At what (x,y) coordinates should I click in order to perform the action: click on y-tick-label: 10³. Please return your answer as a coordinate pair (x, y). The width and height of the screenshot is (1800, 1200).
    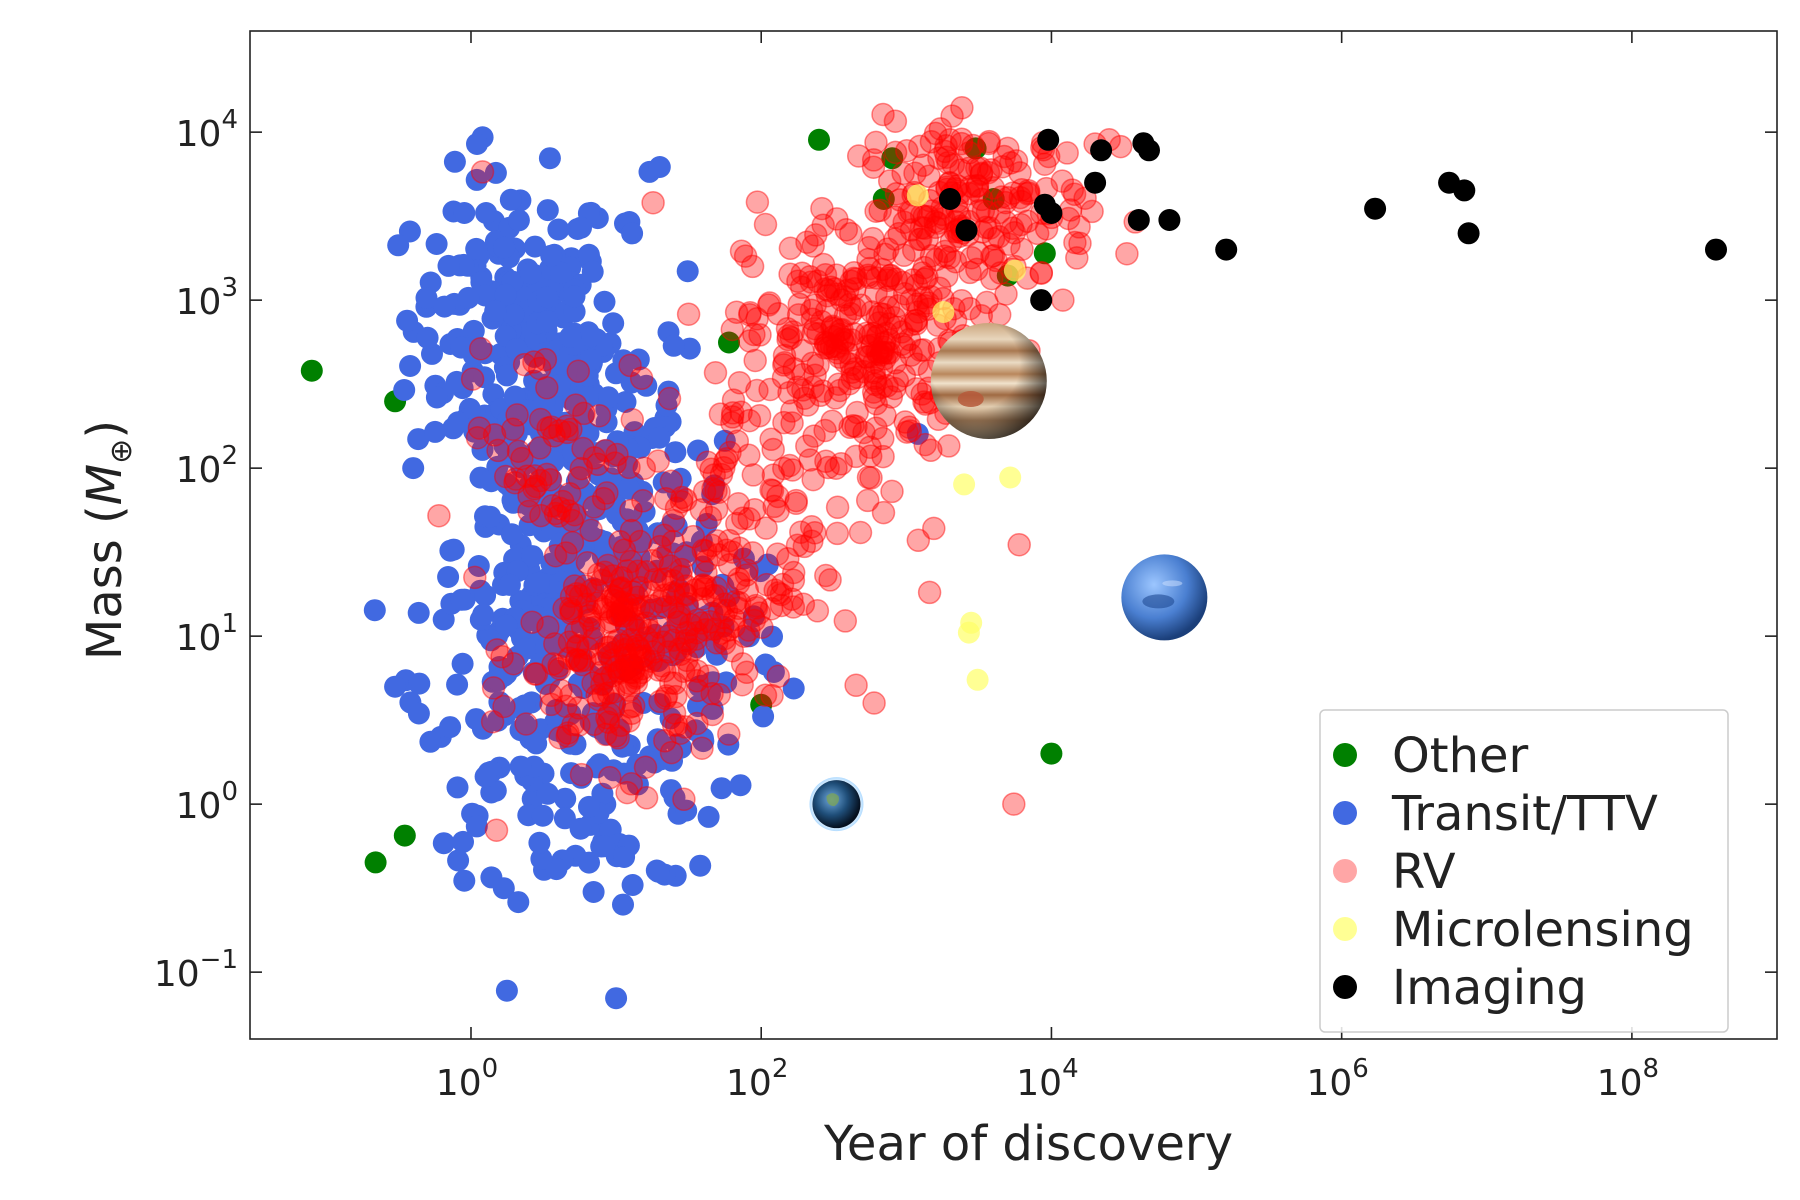
    Looking at the image, I should click on (207, 298).